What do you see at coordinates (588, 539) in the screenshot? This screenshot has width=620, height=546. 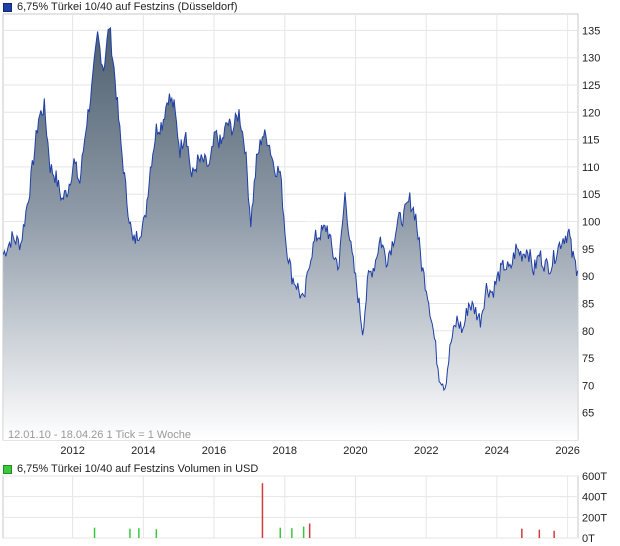 I see `volume-y-tick-label: 0T` at bounding box center [588, 539].